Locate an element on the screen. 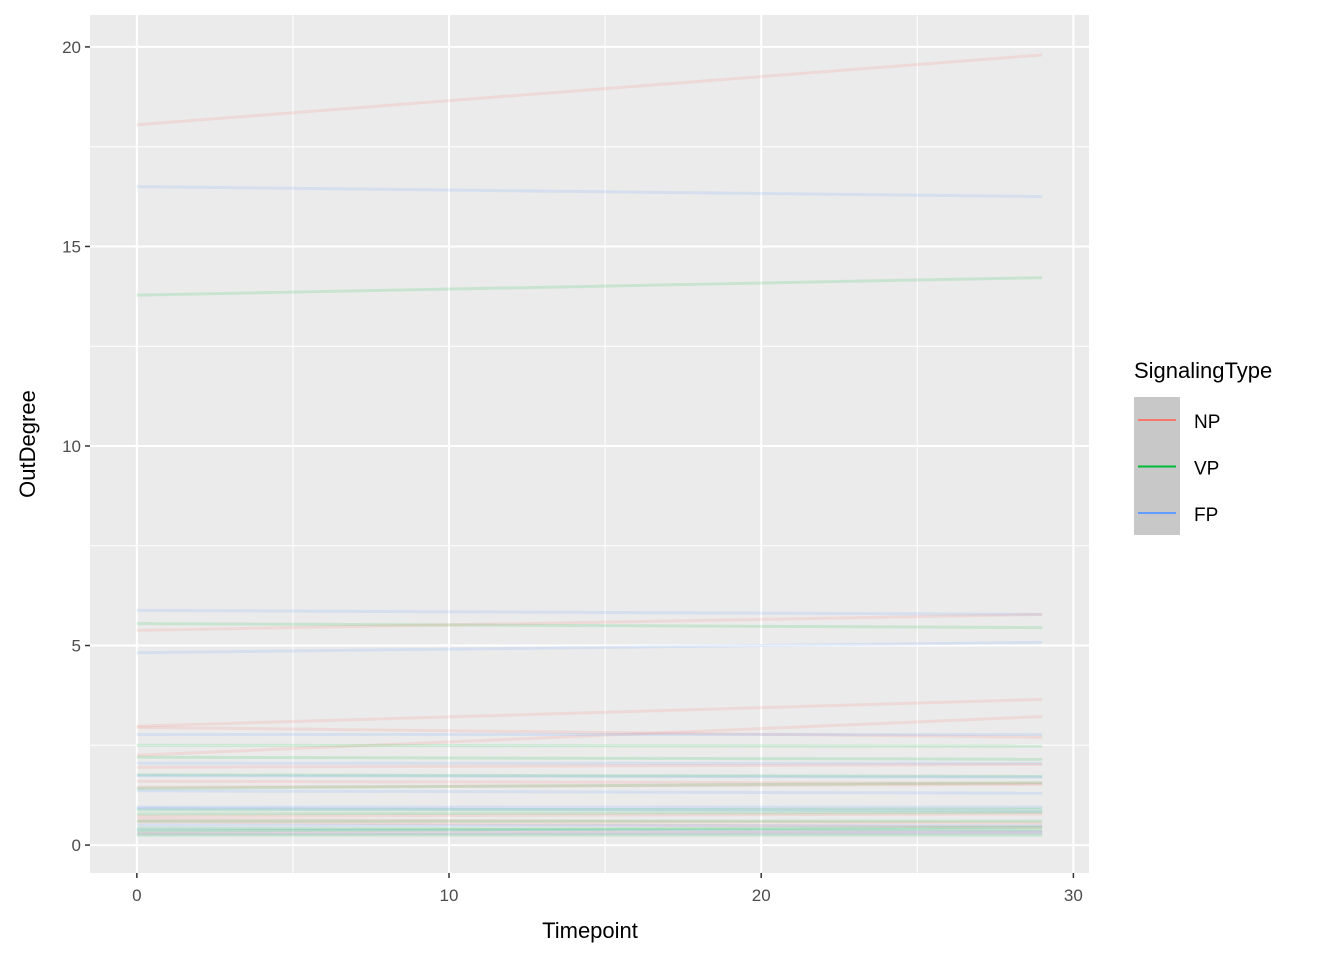 The image size is (1344, 965). y-tick-label: 15 is located at coordinates (71, 246).